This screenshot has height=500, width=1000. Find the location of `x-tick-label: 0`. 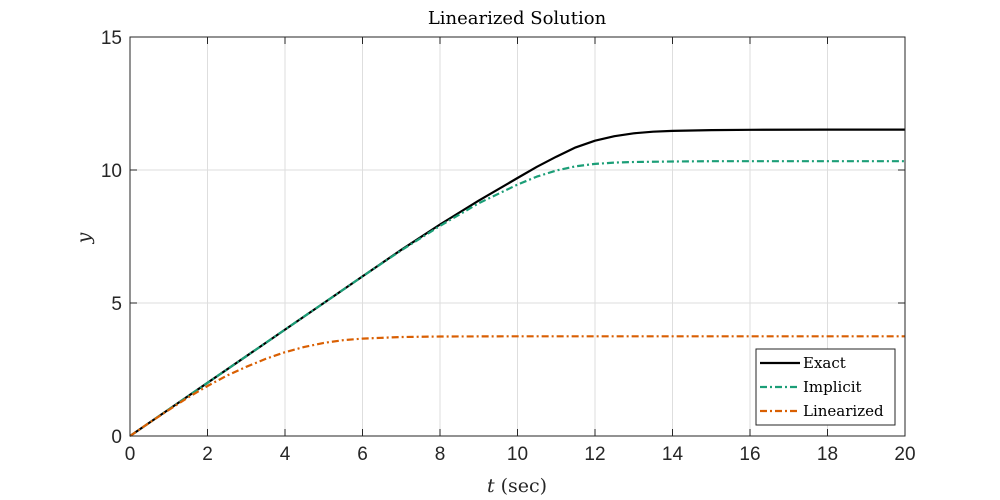

x-tick-label: 0 is located at coordinates (130, 454).